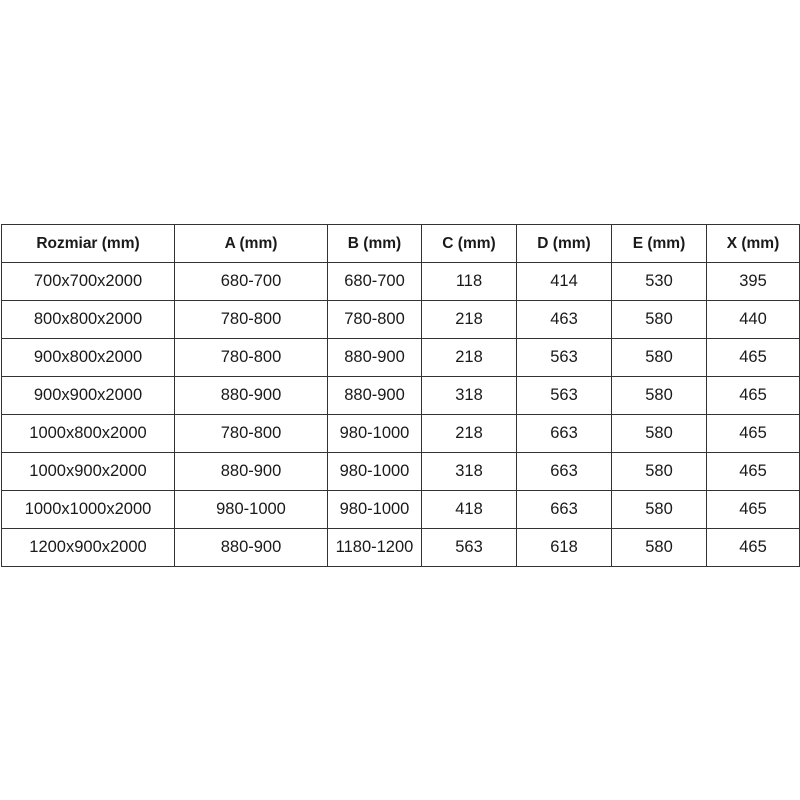 The image size is (800, 800). What do you see at coordinates (88, 433) in the screenshot?
I see `table-cell: 1000x800x2000` at bounding box center [88, 433].